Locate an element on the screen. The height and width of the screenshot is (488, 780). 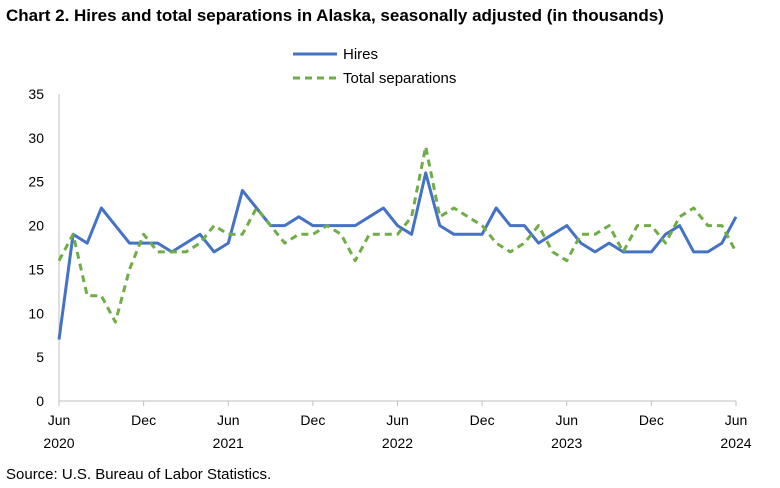
y-tick-label: 25 is located at coordinates (36, 182).